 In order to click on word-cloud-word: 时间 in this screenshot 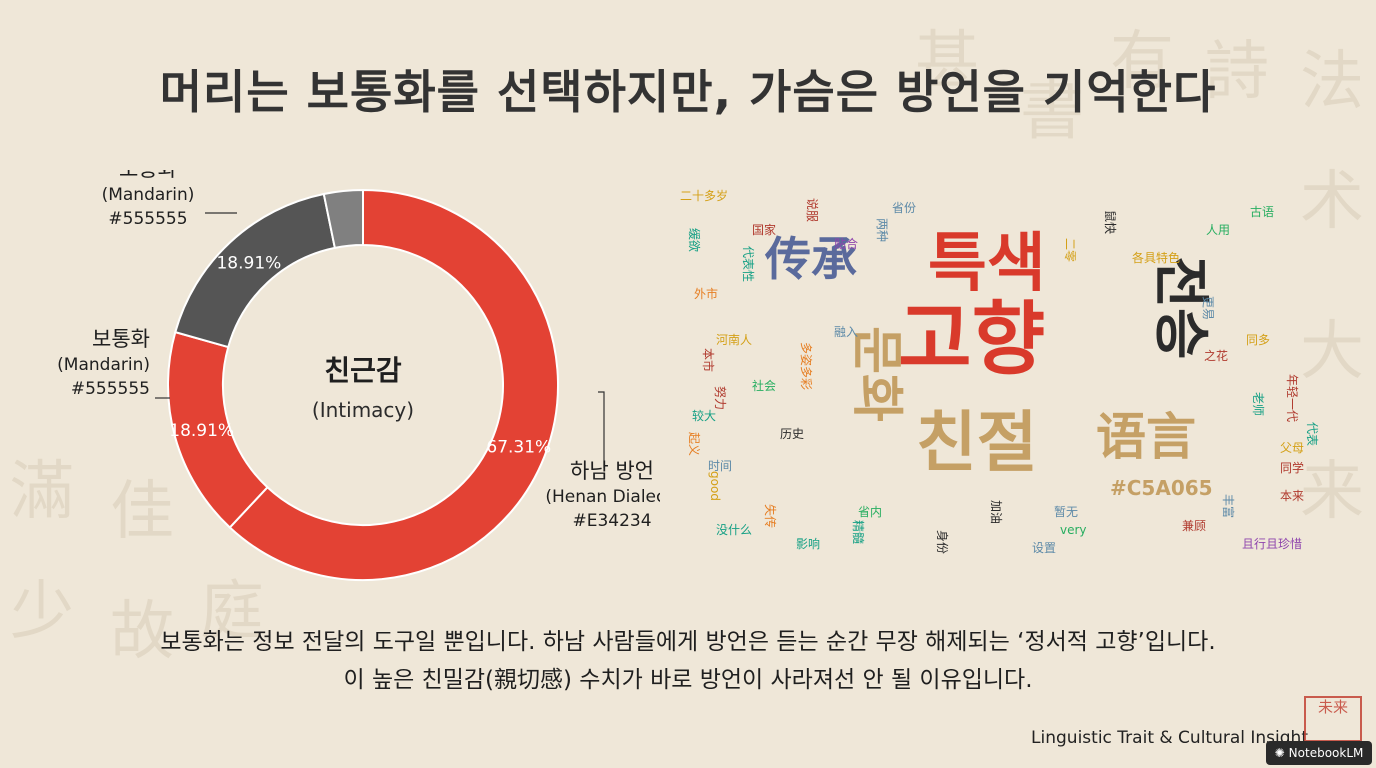, I will do `click(720, 466)`.